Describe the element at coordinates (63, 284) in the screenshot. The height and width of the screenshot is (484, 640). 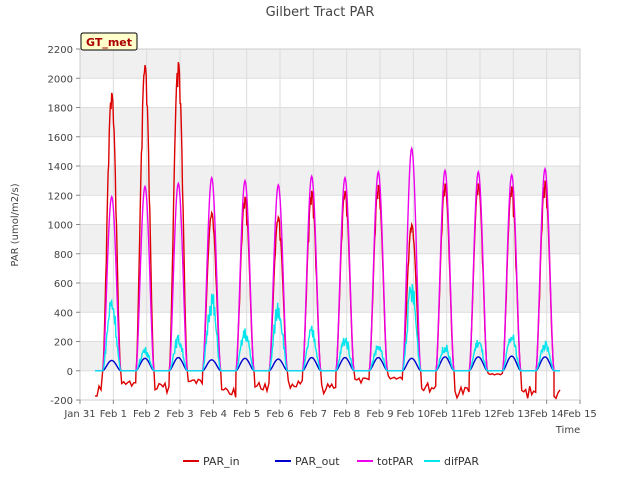
I see `y-tick-label: 600` at that location.